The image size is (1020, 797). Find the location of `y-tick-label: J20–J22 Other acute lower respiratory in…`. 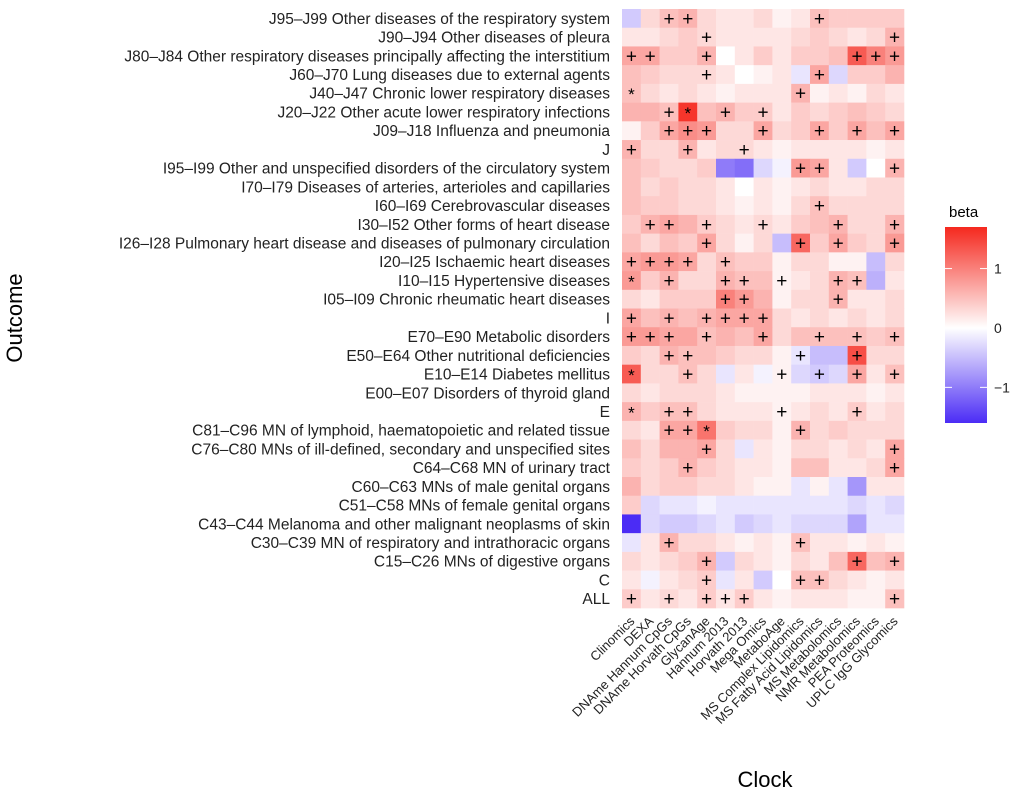

y-tick-label: J20–J22 Other acute lower respiratory in… is located at coordinates (443, 112).